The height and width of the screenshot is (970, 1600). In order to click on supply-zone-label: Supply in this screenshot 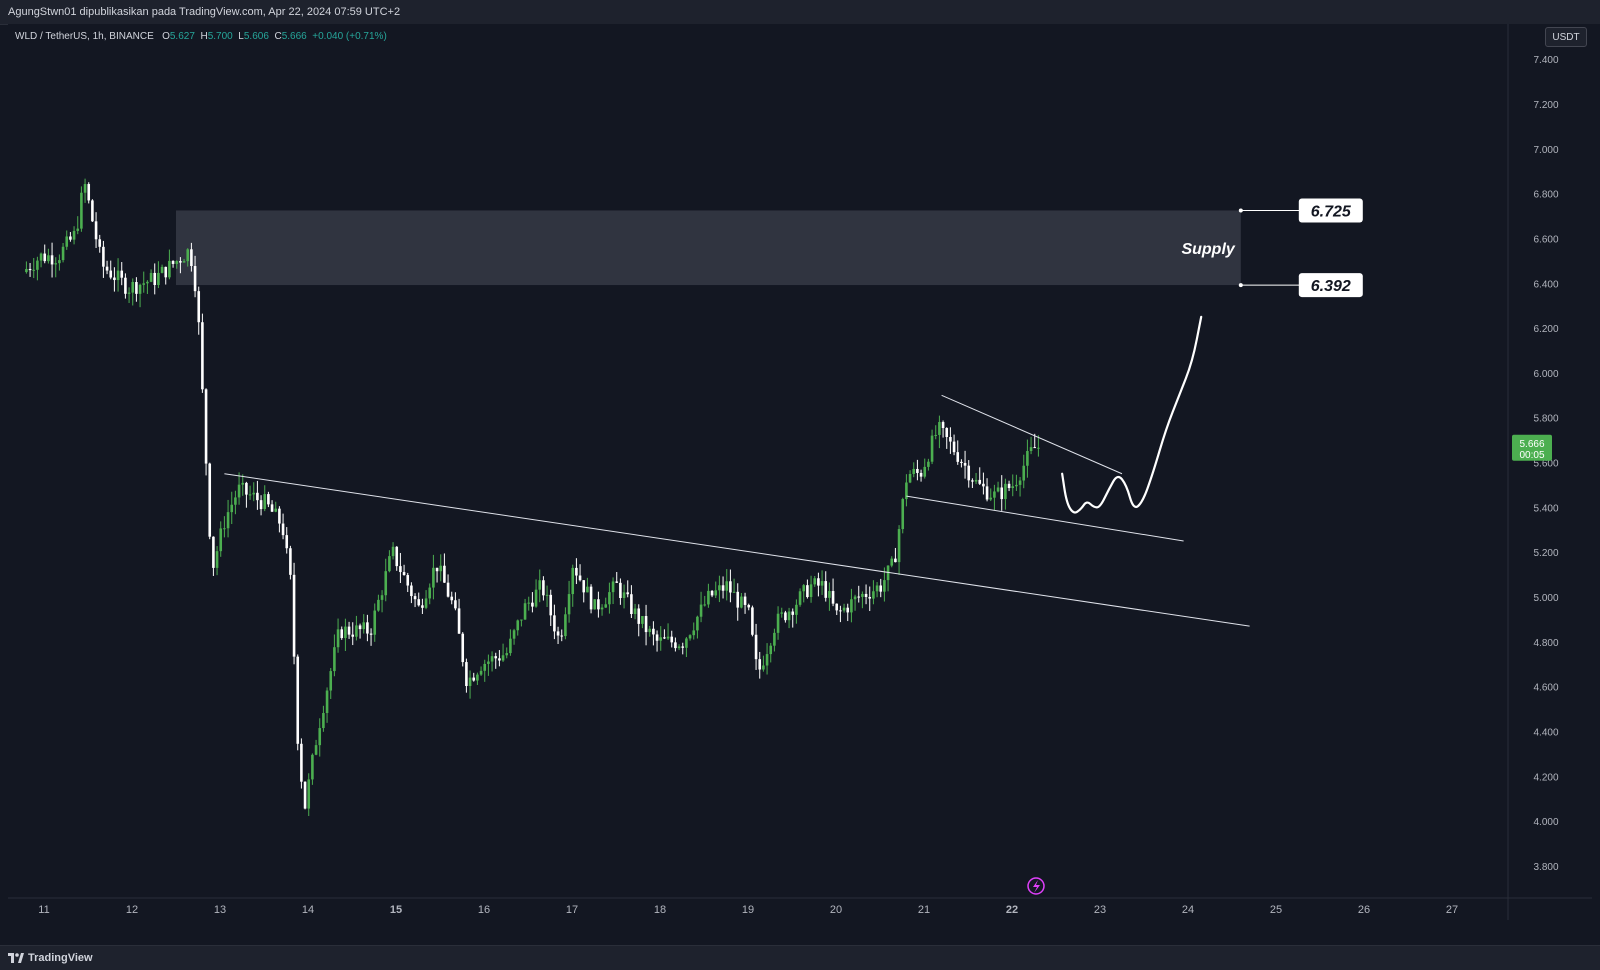, I will do `click(1208, 249)`.